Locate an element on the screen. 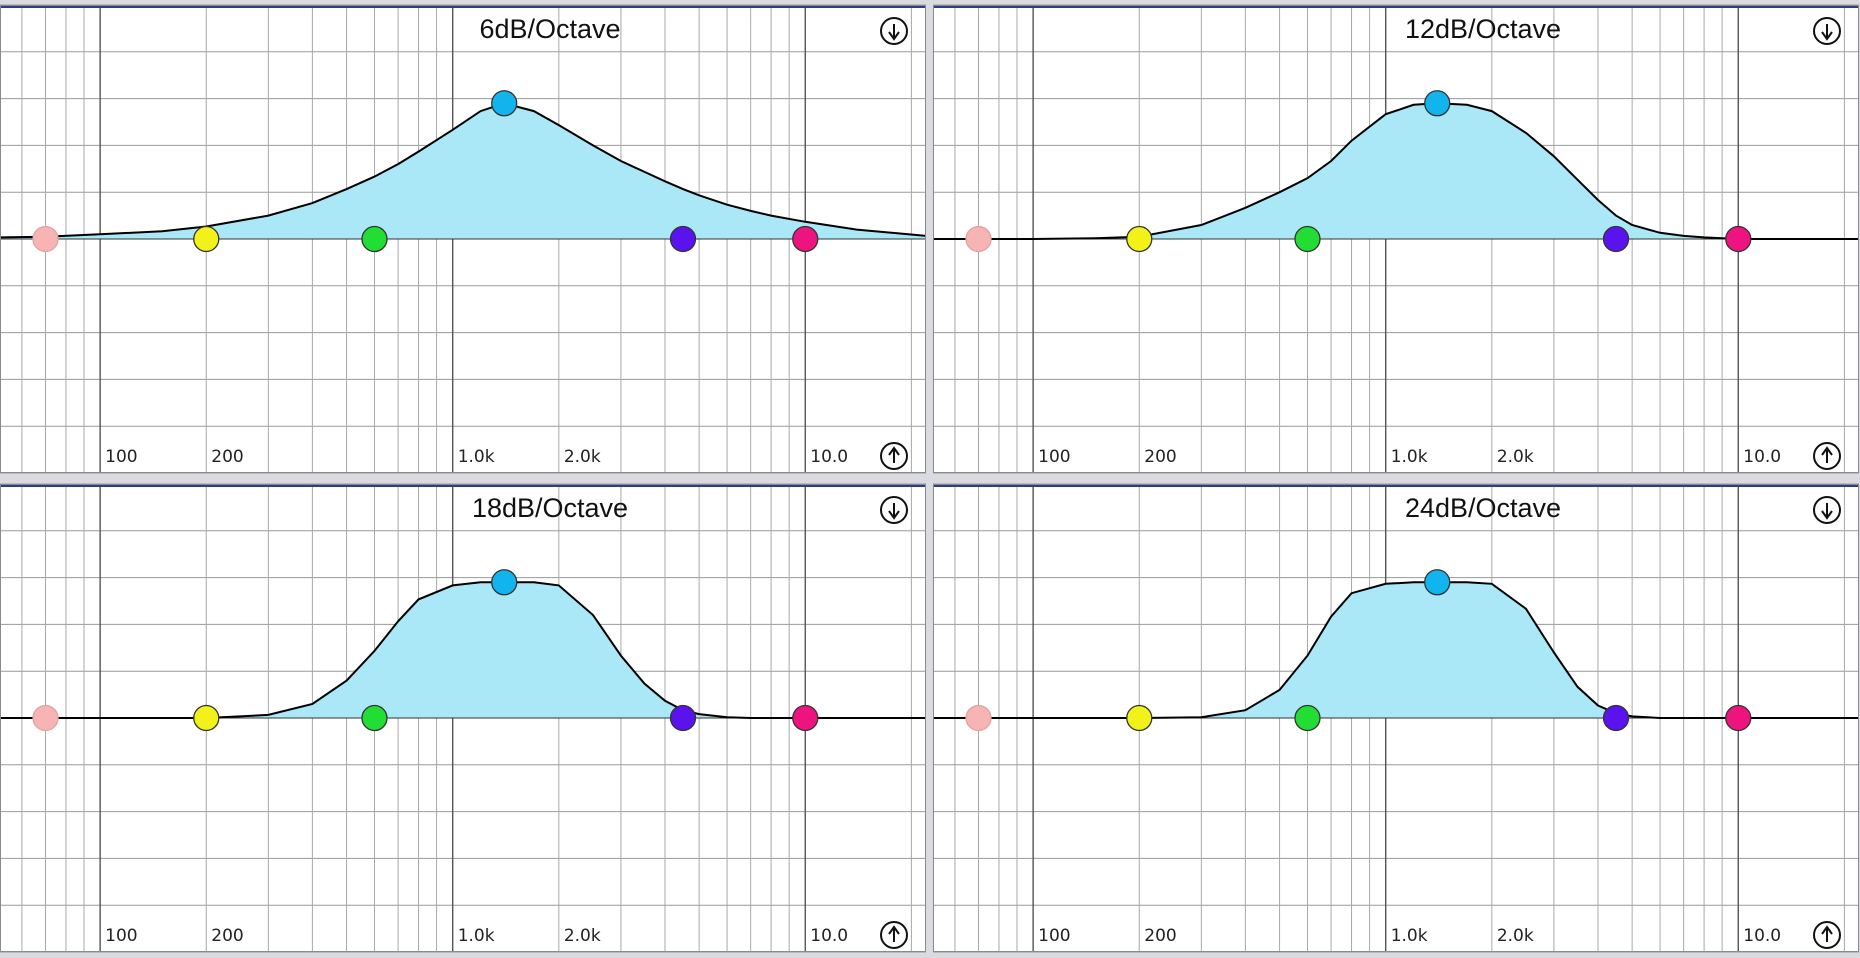 The image size is (1860, 958). panel-title: 6dB/Octave is located at coordinates (550, 29).